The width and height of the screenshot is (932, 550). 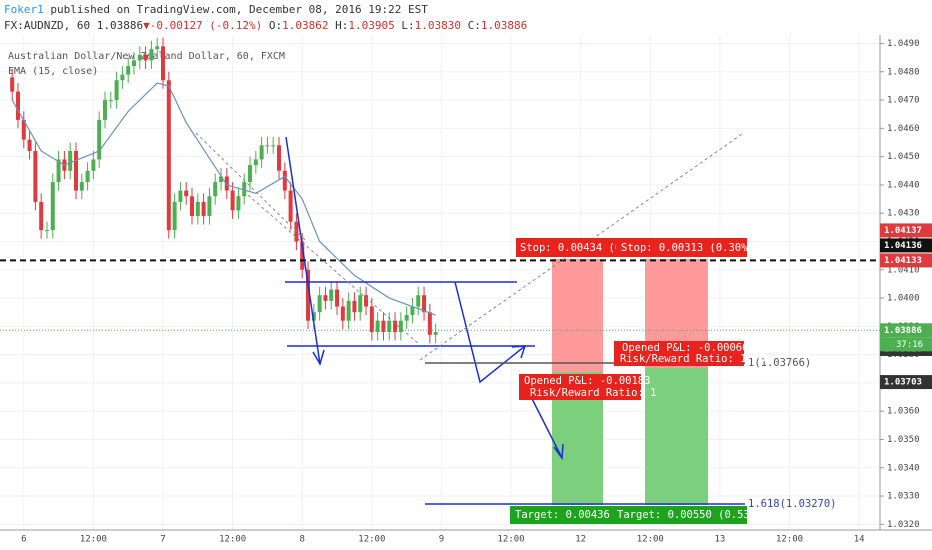 I want to click on y-tick-label: 1.0320, so click(x=903, y=525).